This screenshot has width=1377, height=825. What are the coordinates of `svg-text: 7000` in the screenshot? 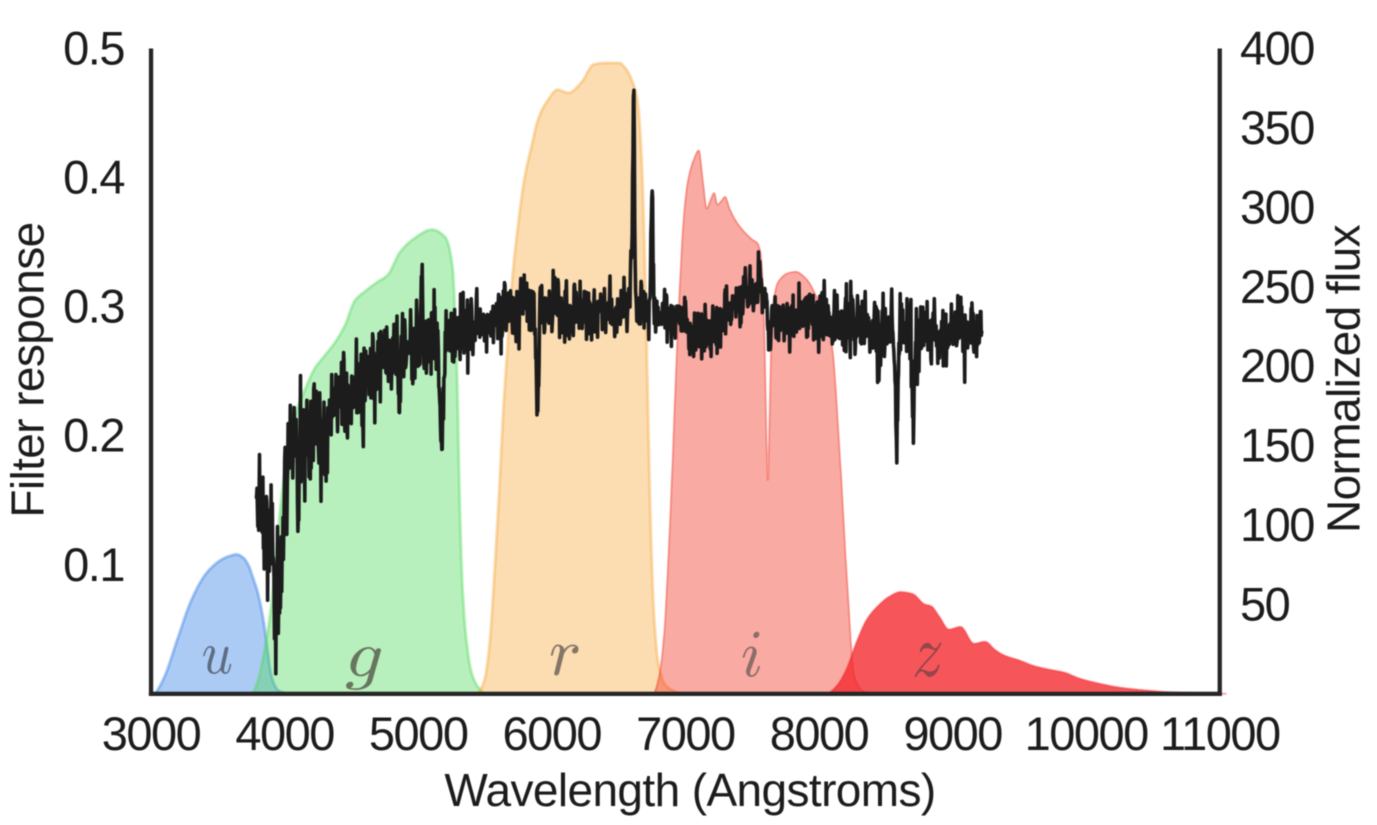 It's located at (685, 733).